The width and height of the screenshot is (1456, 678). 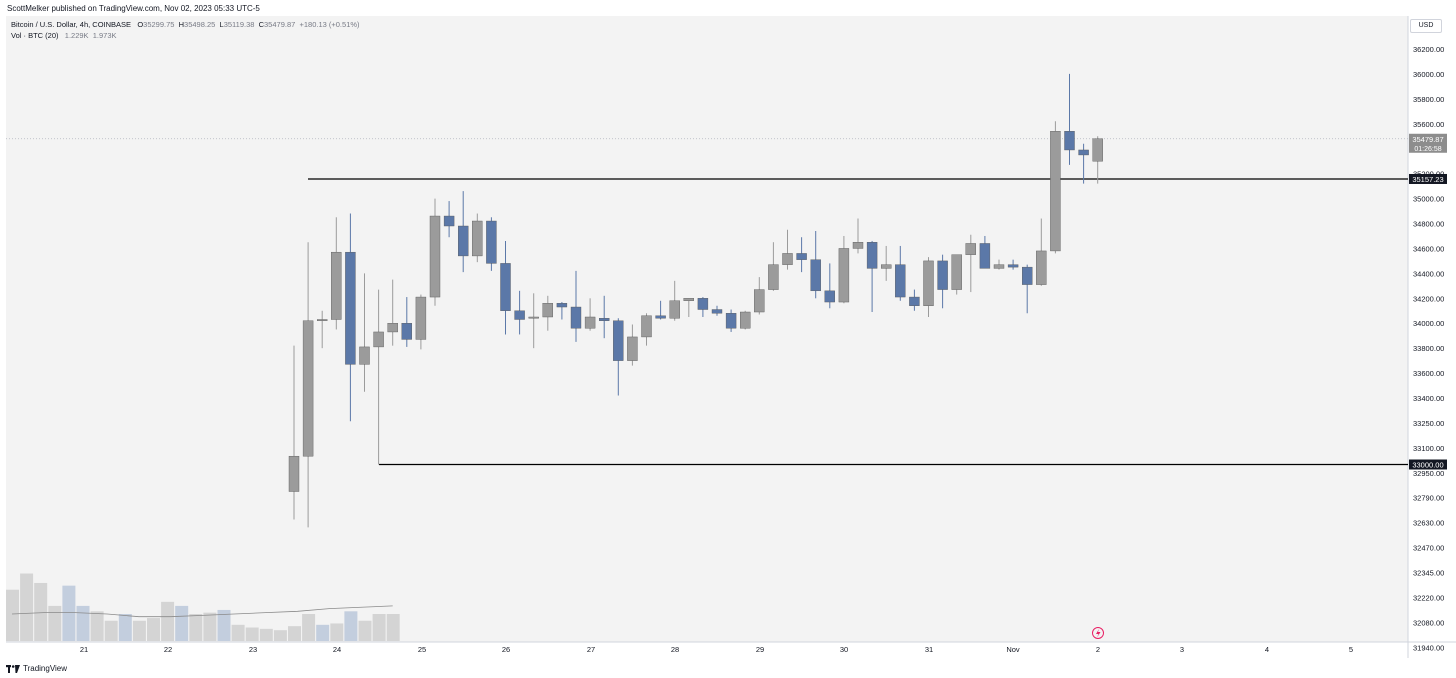 I want to click on x-tick-label: 21, so click(x=84, y=649).